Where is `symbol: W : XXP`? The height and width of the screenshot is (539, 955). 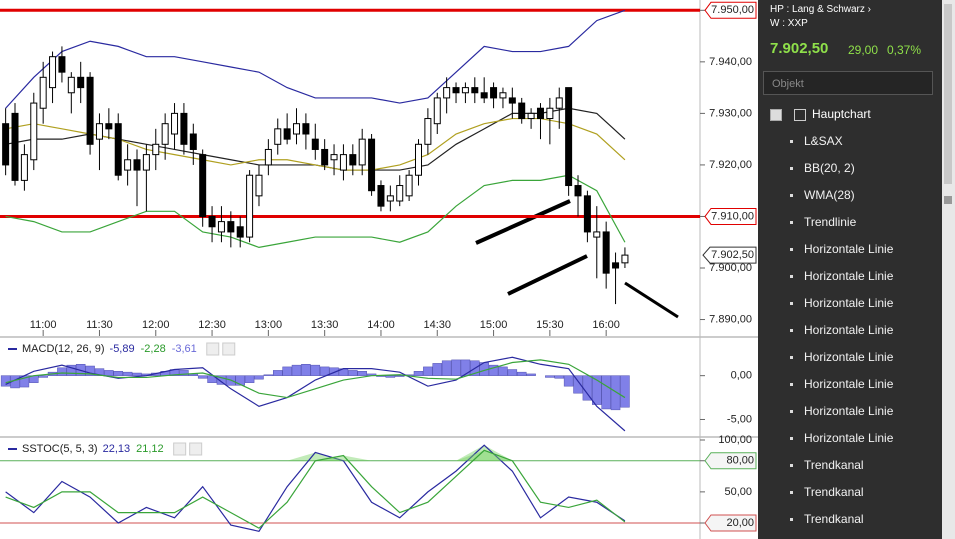
symbol: W : XXP is located at coordinates (789, 23).